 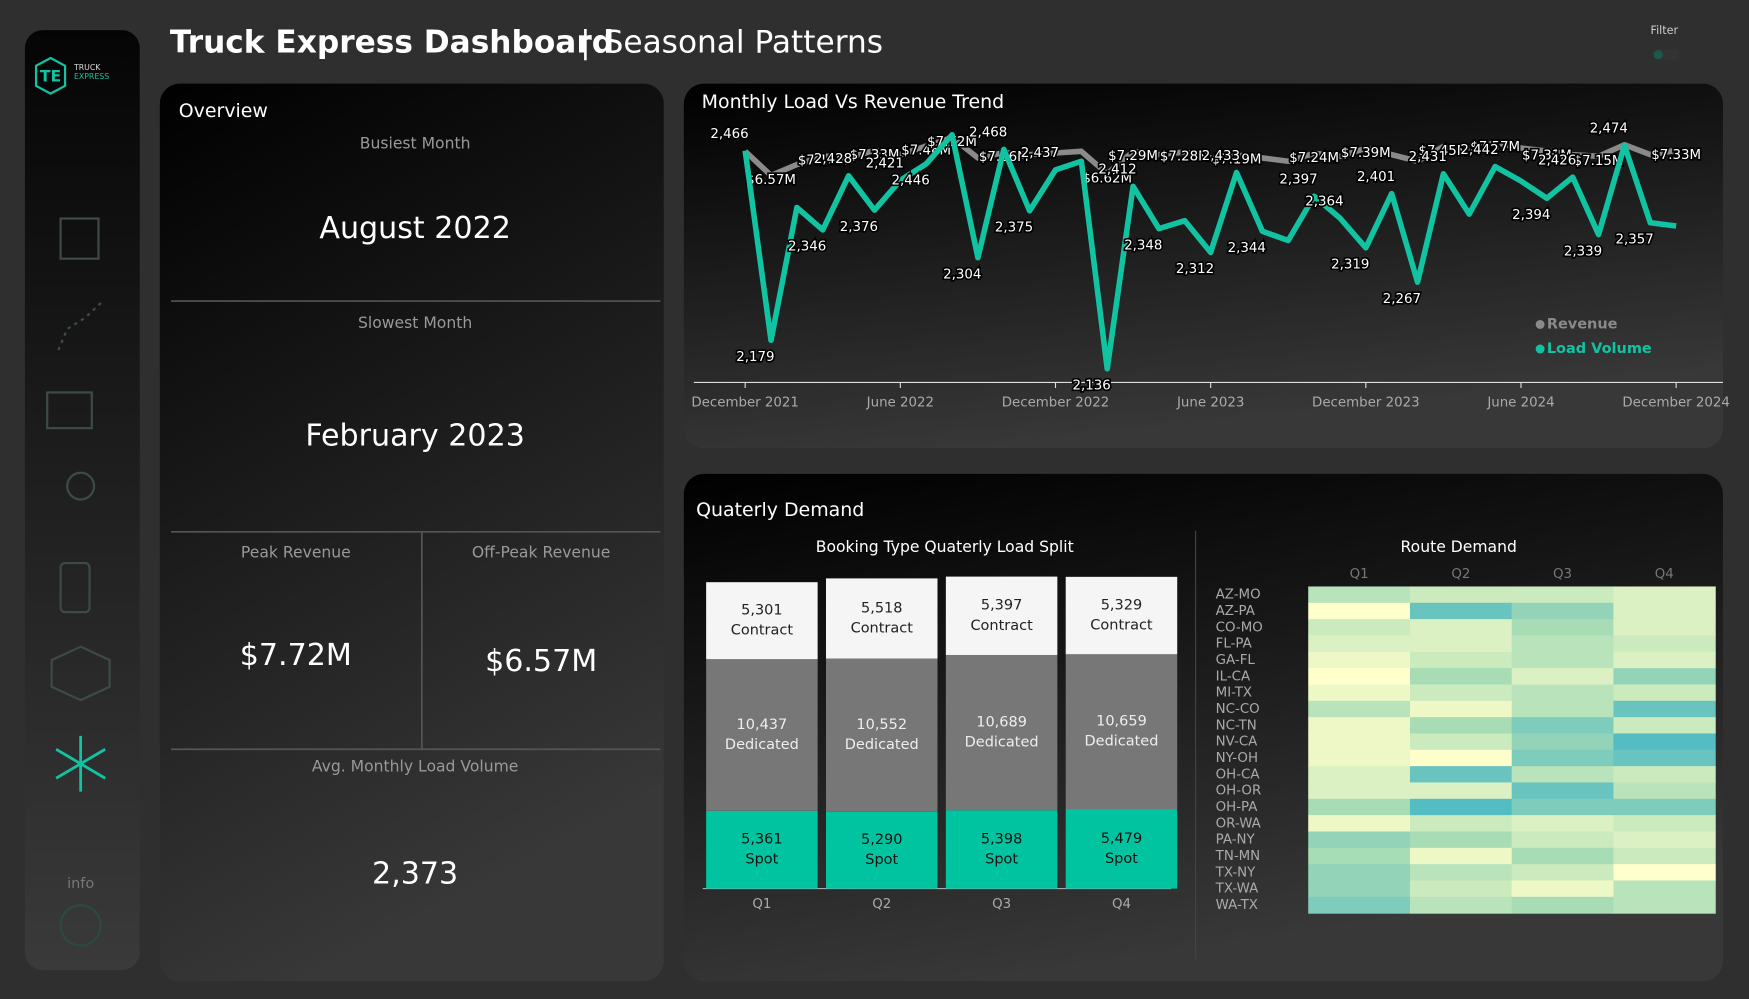 I want to click on x-tick-label: December 2024, so click(x=1676, y=402).